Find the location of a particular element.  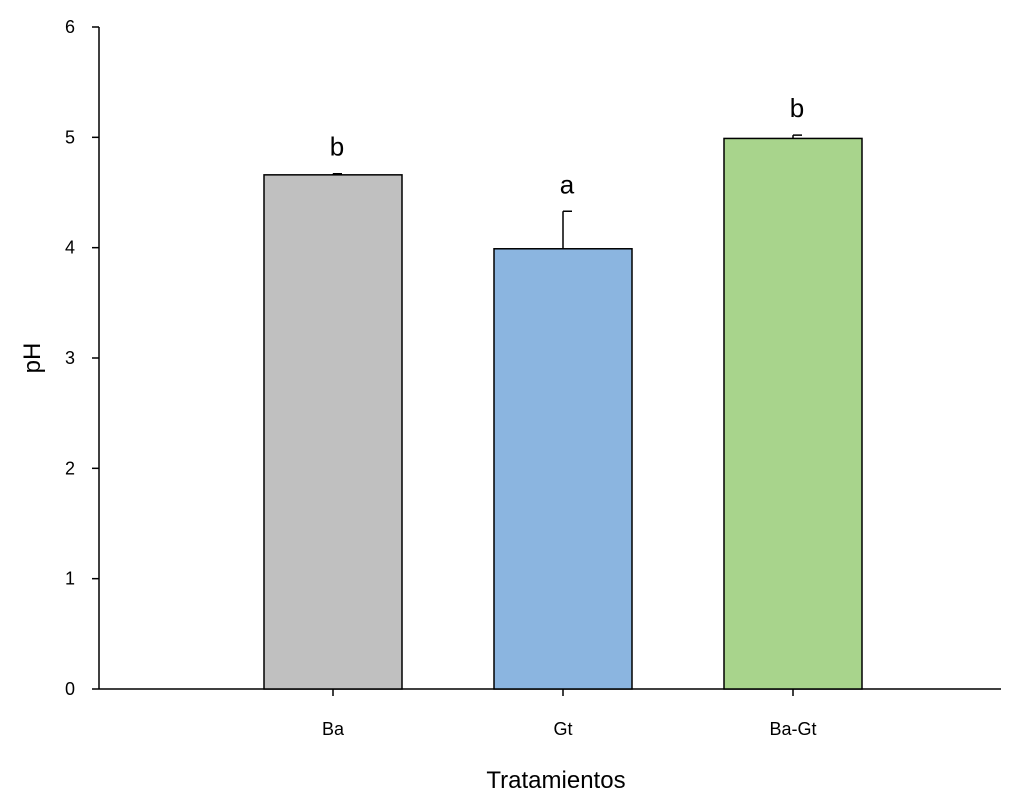

y-tick-label: 0 is located at coordinates (70, 689).